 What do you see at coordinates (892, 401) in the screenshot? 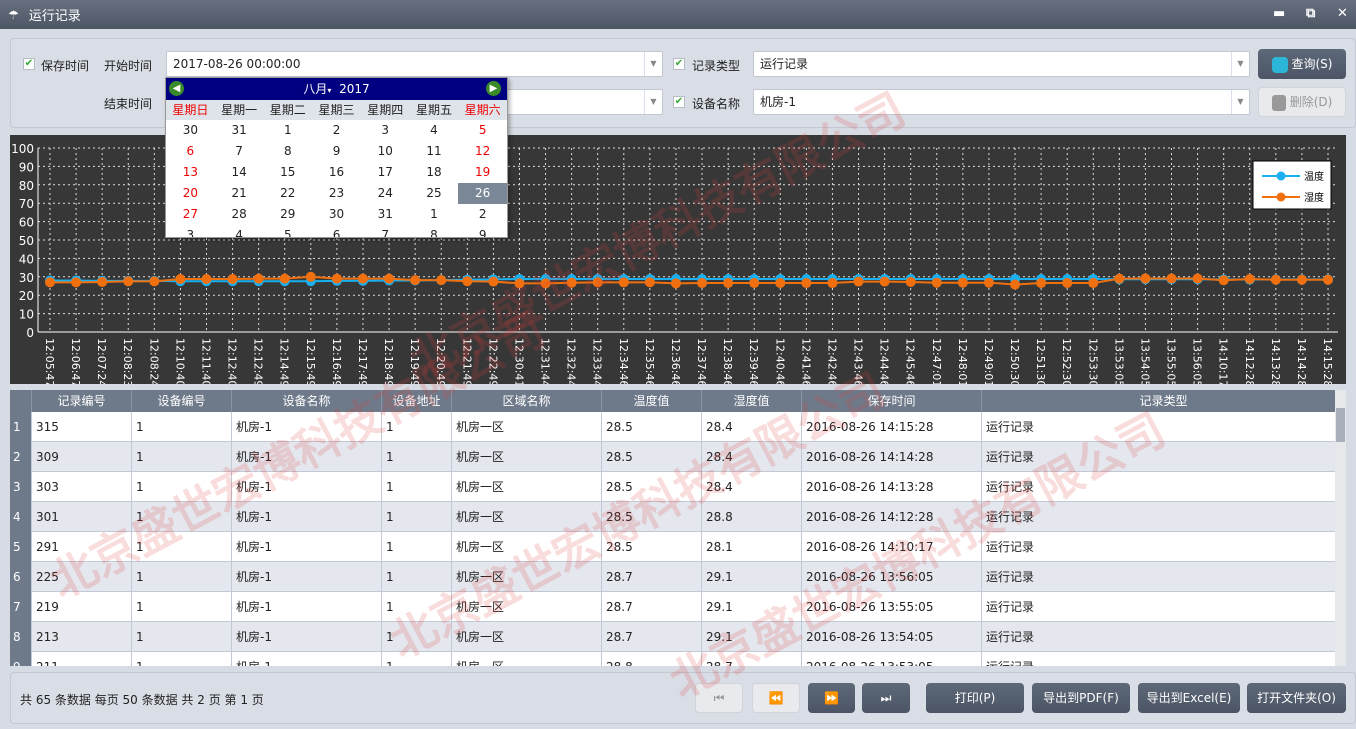
I see `column-header: 保存时间` at bounding box center [892, 401].